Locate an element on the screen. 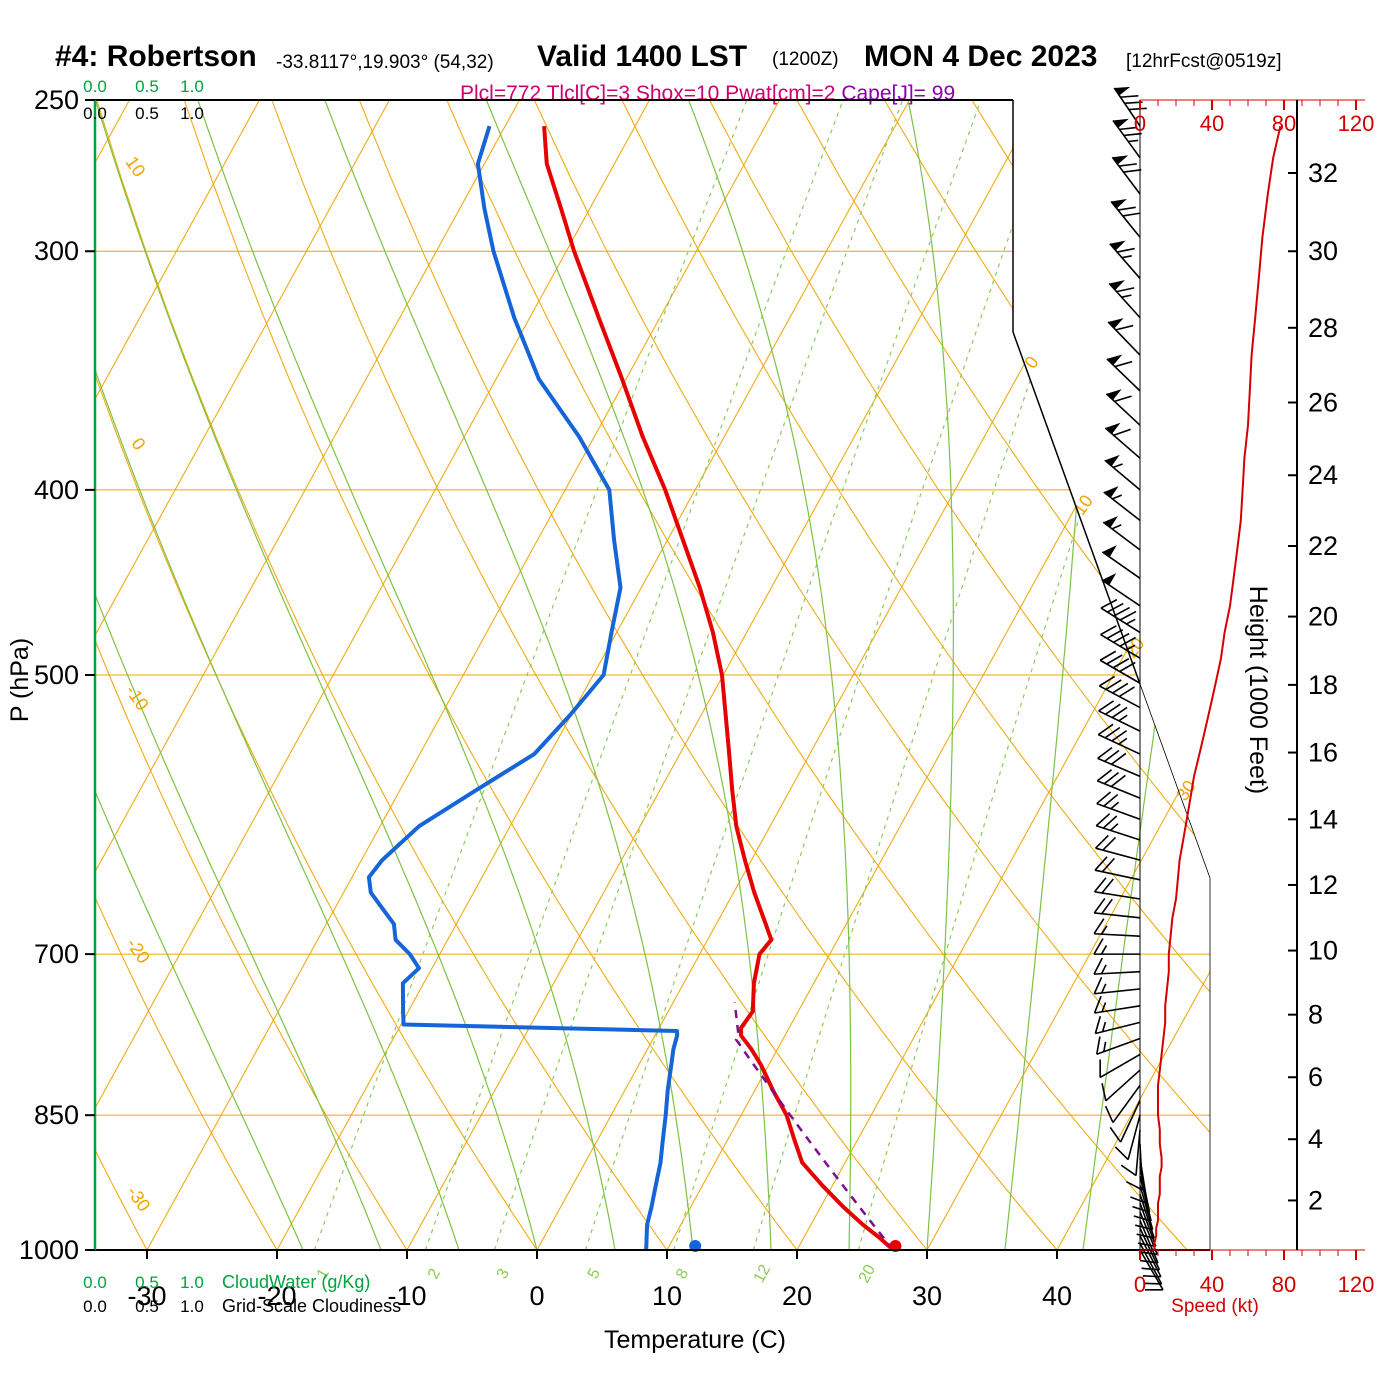 The width and height of the screenshot is (1400, 1400). height-tick-label: 10 is located at coordinates (1323, 951).